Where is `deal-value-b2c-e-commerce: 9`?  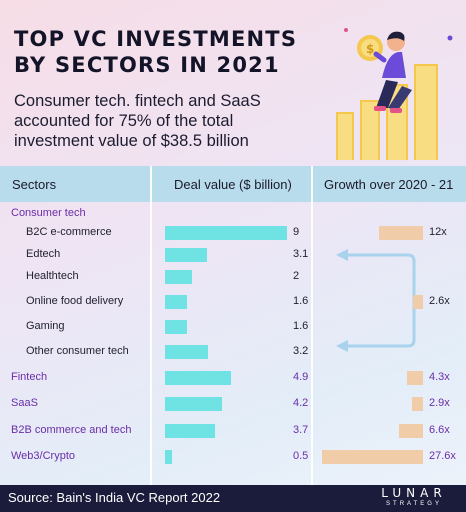
deal-value-b2c-e-commerce: 9 is located at coordinates (296, 232).